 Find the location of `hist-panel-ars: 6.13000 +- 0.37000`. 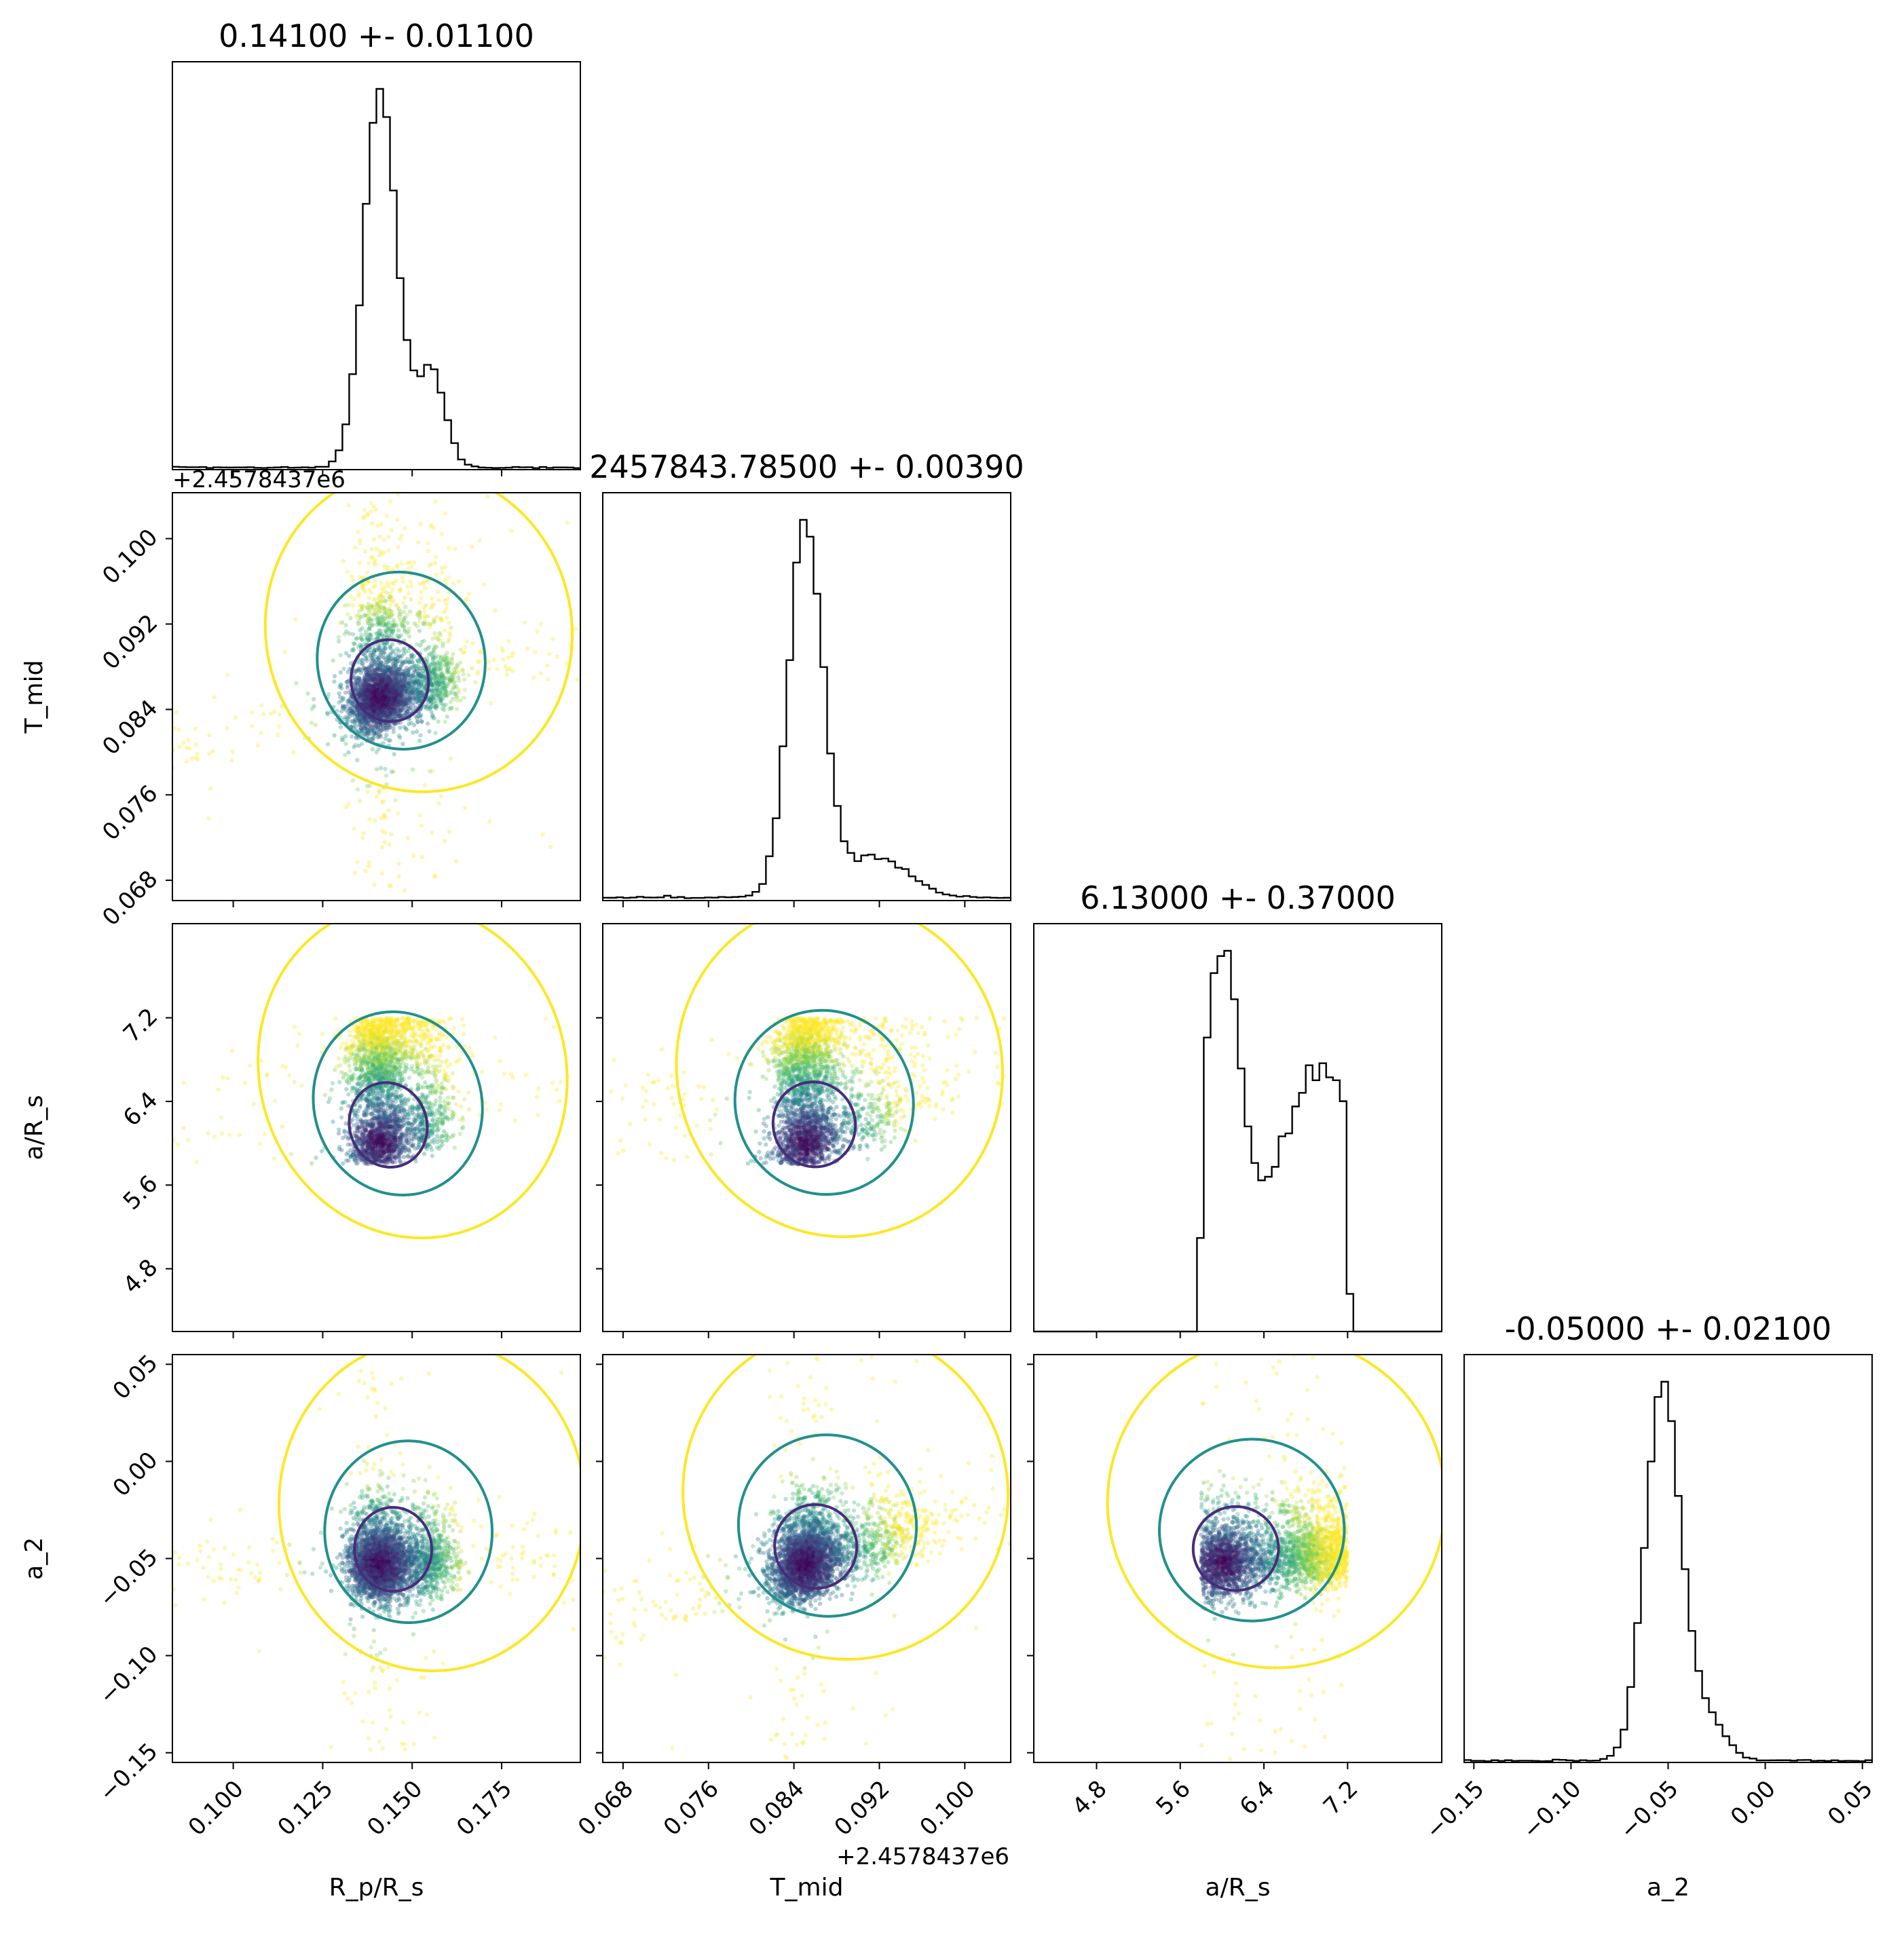

hist-panel-ars: 6.13000 +- 0.37000 is located at coordinates (1238, 1107).